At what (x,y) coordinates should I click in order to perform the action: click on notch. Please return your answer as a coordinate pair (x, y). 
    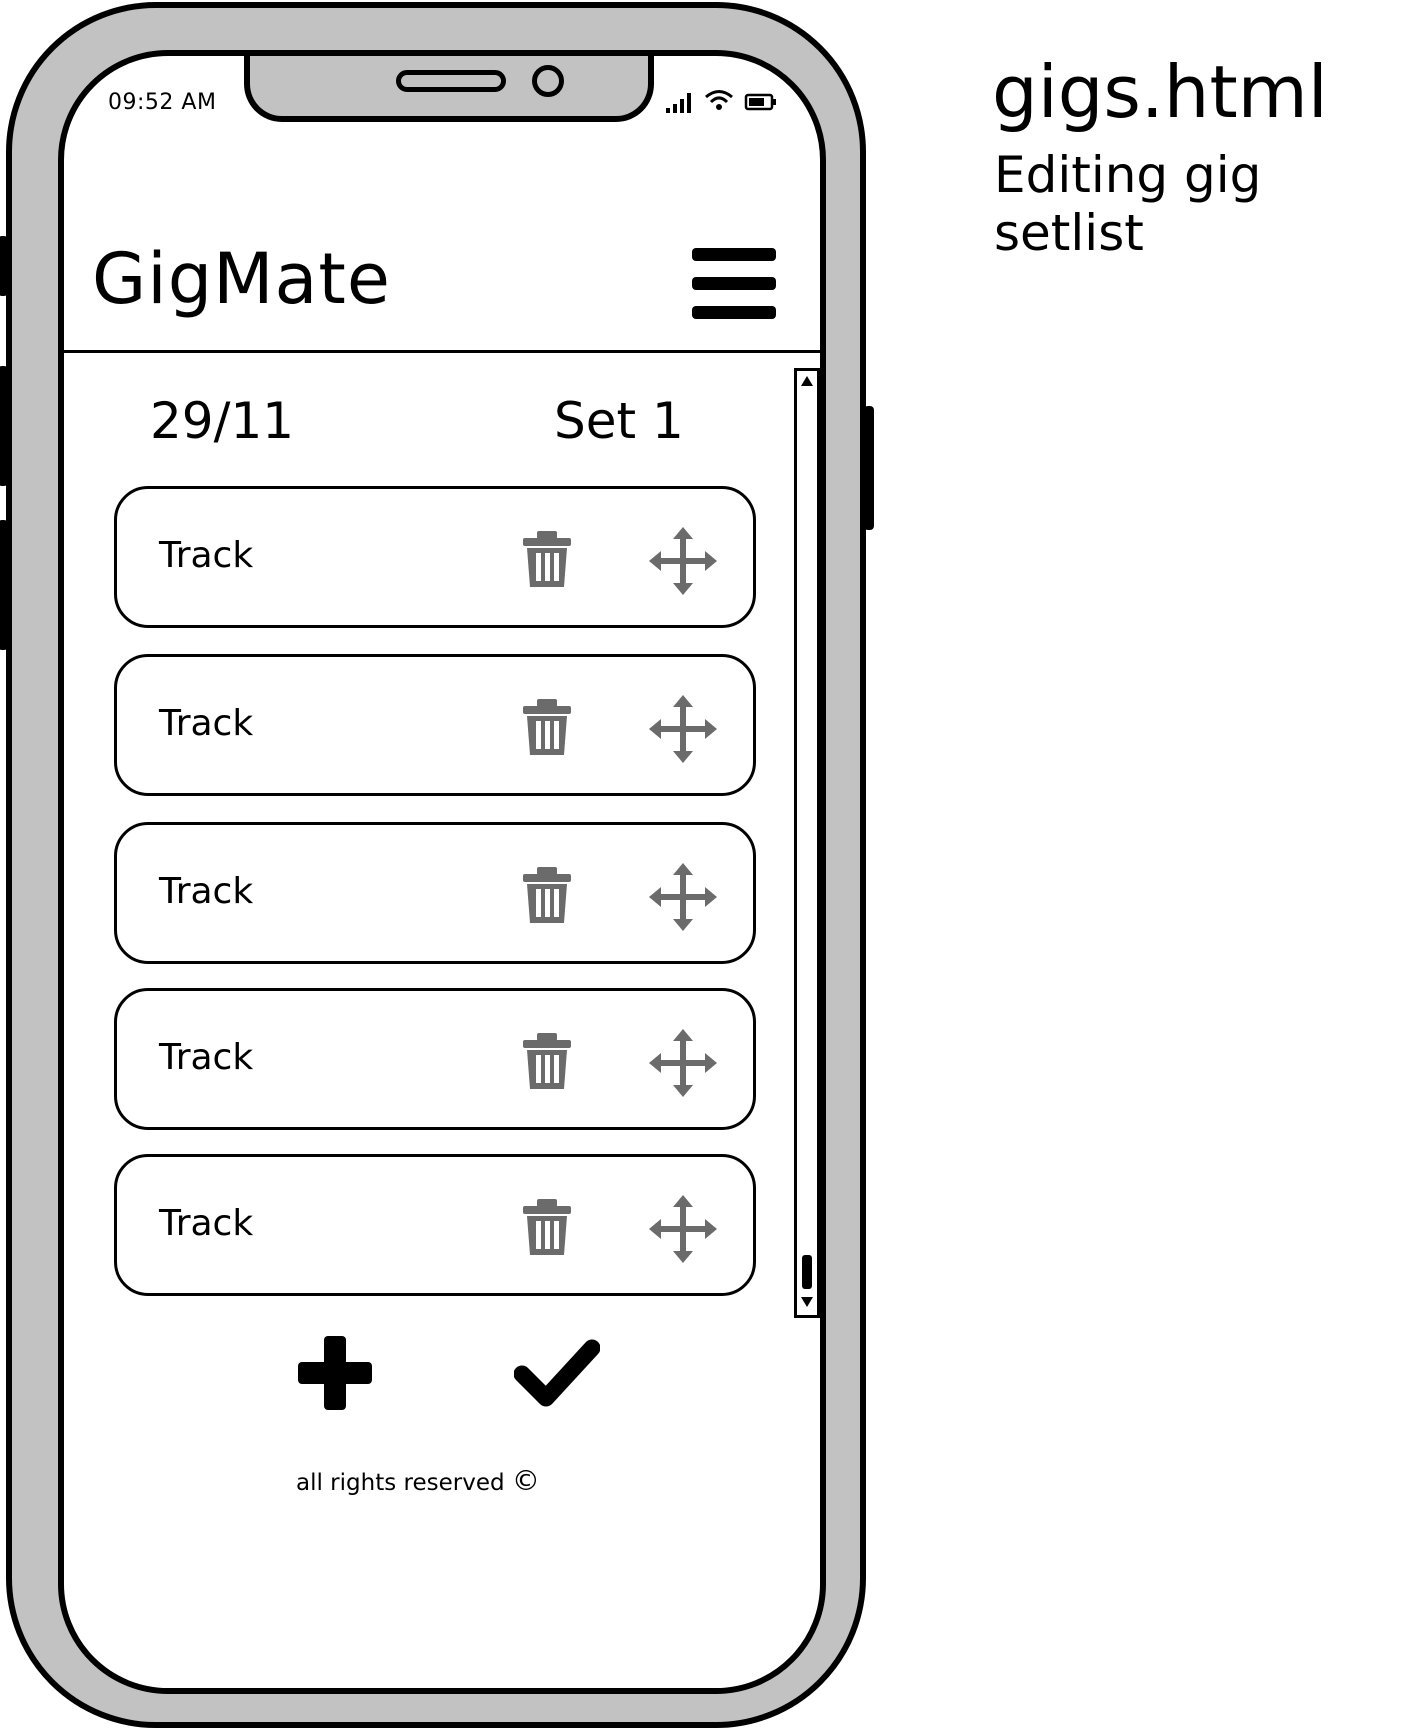
    Looking at the image, I should click on (449, 89).